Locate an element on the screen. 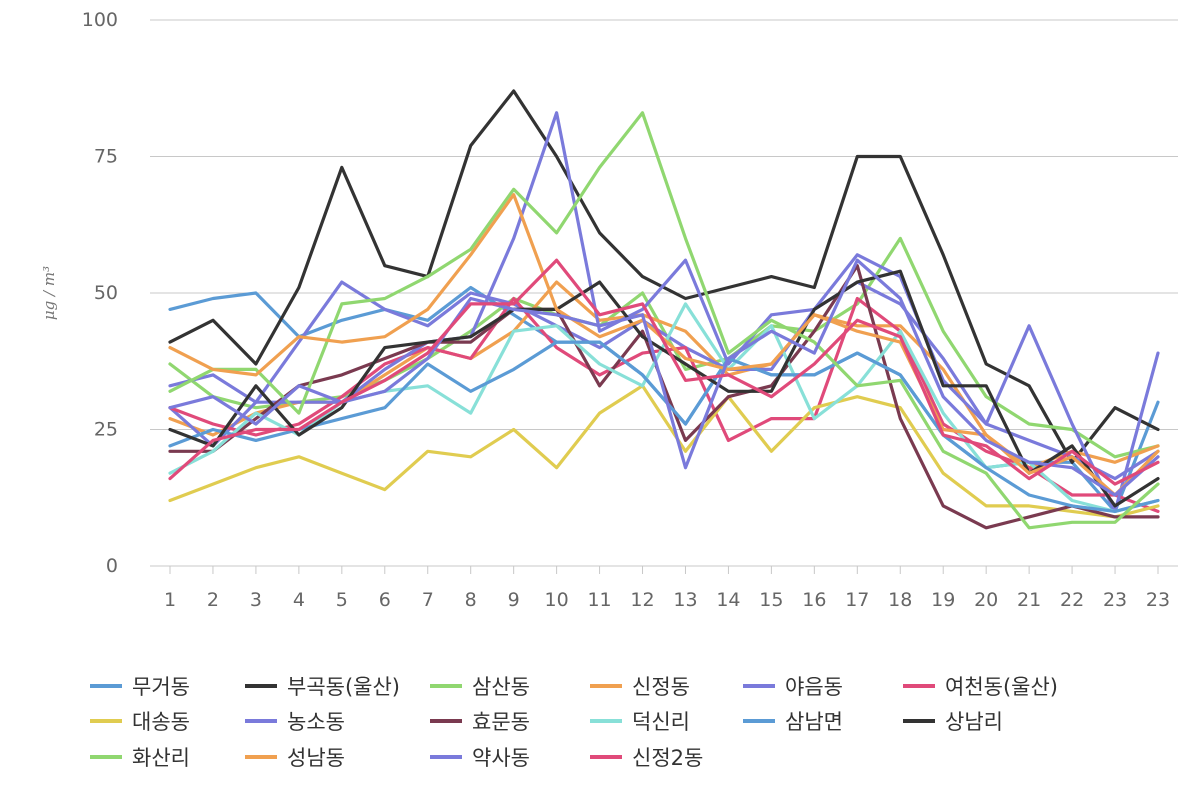 The height and width of the screenshot is (800, 1200). x-tick-label: 19 is located at coordinates (943, 600).